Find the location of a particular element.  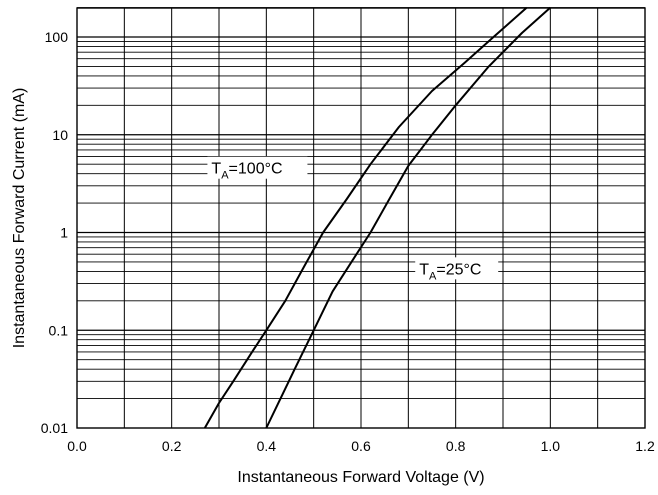

curve-label-ta-100c: TA=100°C is located at coordinates (257, 169).